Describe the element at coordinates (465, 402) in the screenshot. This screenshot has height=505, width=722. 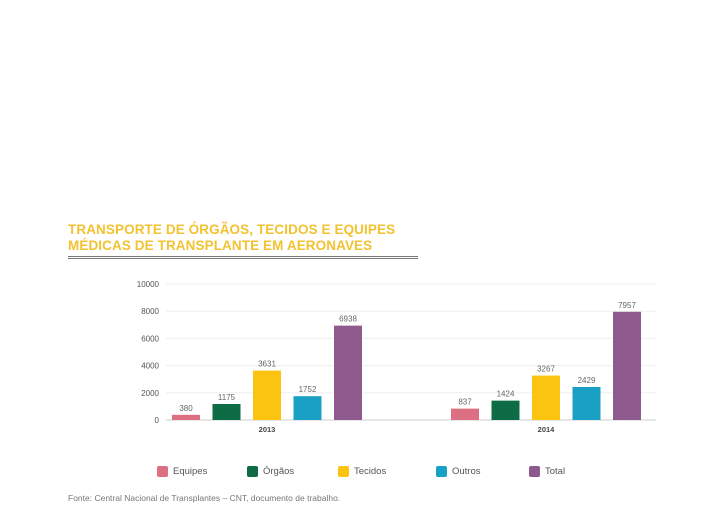
I see `data-label: 837` at that location.